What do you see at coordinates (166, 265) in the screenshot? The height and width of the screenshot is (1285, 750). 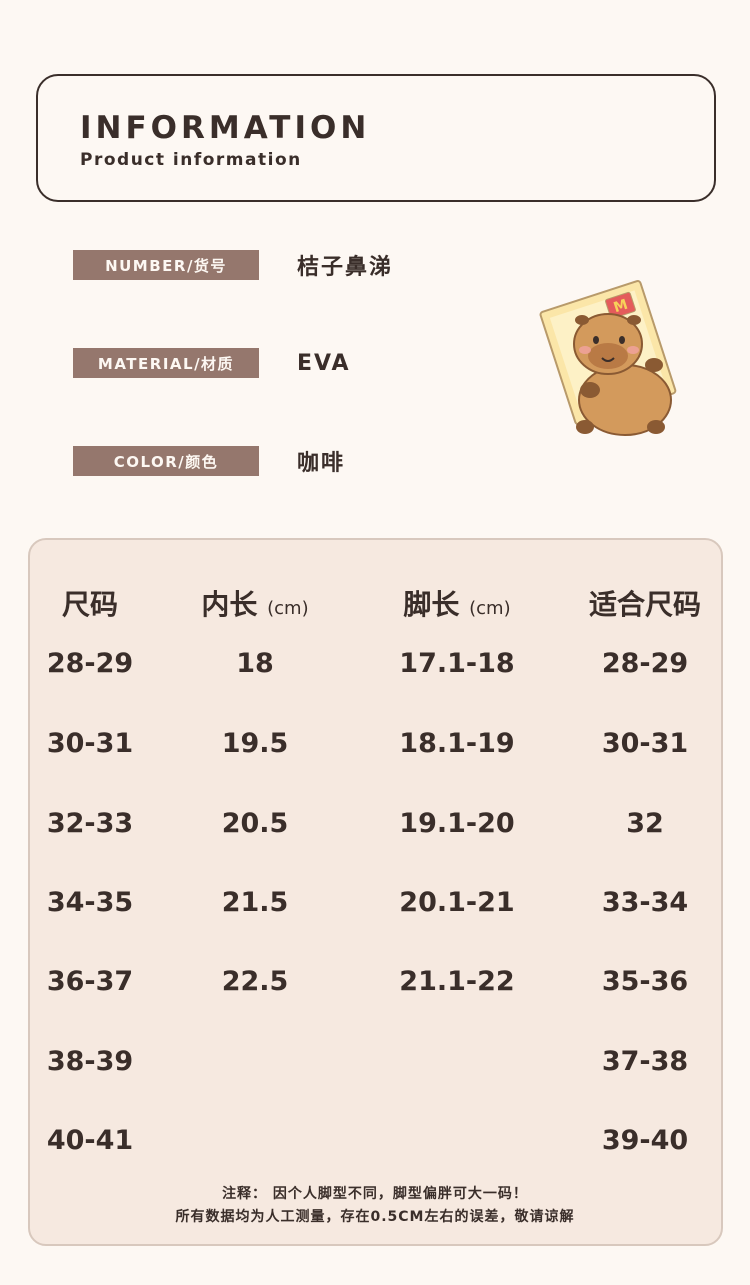 I see `spec-label-number: NUMBER/货号` at bounding box center [166, 265].